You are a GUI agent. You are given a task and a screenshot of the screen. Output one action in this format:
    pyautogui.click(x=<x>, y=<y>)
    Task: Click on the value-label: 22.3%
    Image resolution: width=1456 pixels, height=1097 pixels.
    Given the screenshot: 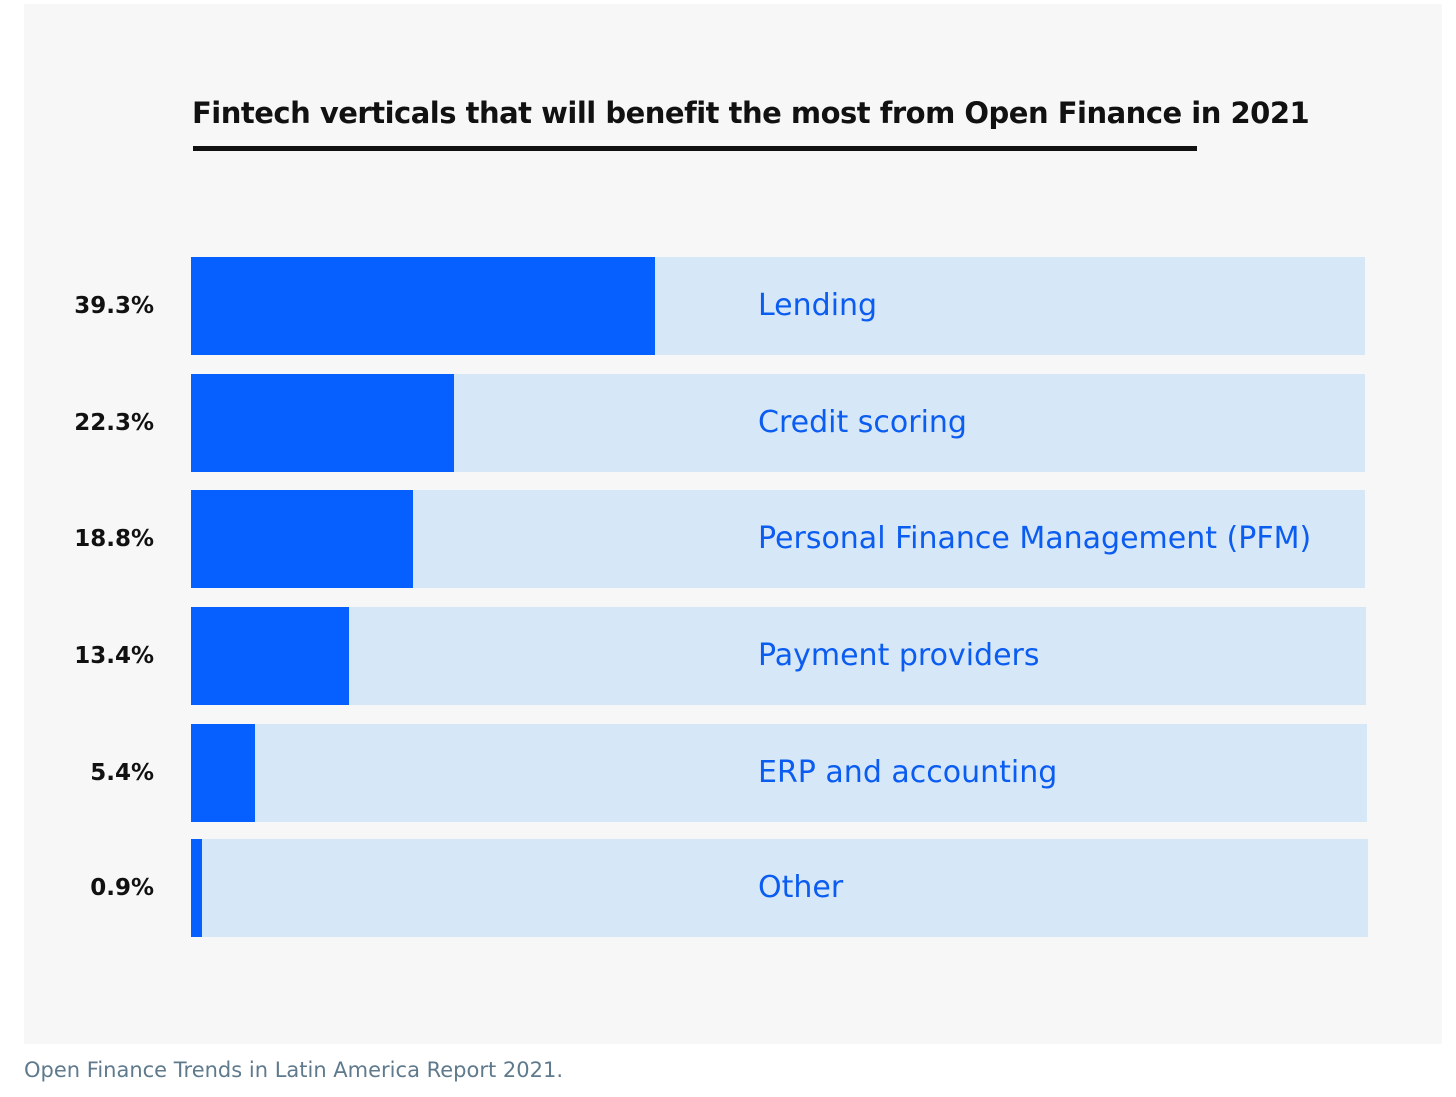 What is the action you would take?
    pyautogui.click(x=114, y=423)
    